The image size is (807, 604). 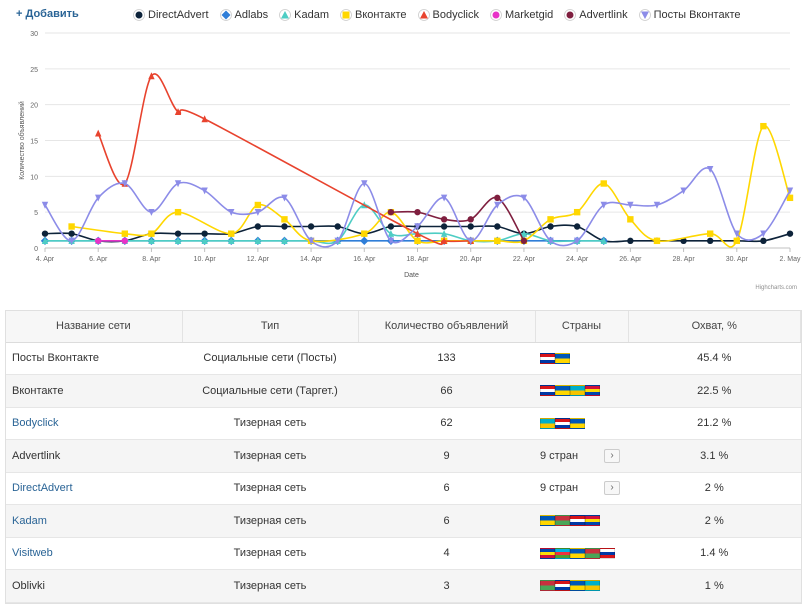 What do you see at coordinates (630, 259) in the screenshot?
I see `x-tick-label: 26. Apr` at bounding box center [630, 259].